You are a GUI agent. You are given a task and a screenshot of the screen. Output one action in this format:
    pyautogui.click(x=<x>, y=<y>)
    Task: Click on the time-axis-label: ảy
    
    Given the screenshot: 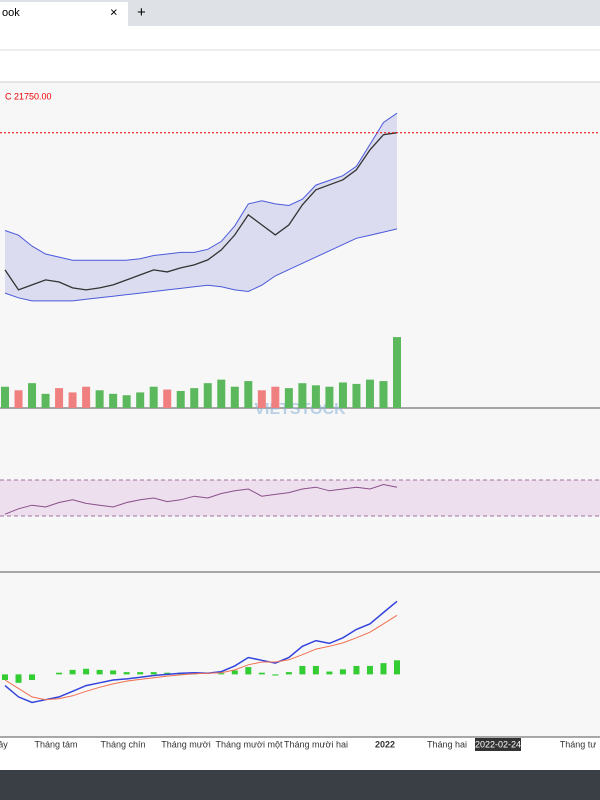 What is the action you would take?
    pyautogui.click(x=4, y=744)
    